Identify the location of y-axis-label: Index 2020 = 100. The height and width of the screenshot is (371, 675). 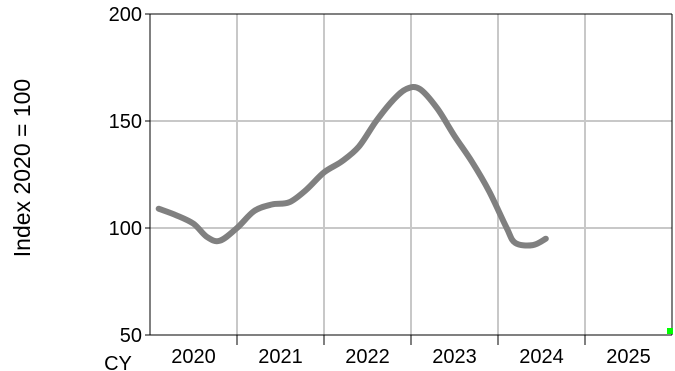
(22, 168).